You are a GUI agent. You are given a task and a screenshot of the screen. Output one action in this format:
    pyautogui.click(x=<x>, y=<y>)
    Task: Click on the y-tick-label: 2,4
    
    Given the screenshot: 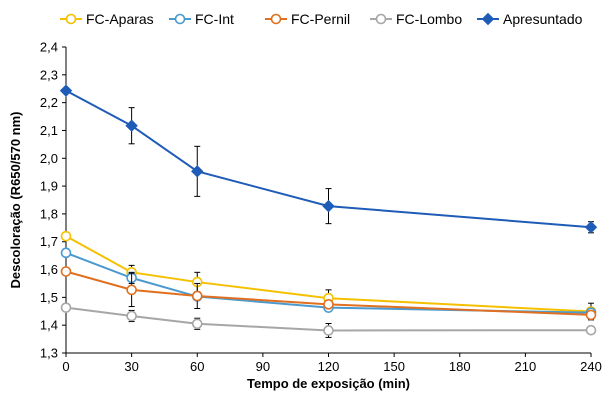 What is the action you would take?
    pyautogui.click(x=49, y=47)
    